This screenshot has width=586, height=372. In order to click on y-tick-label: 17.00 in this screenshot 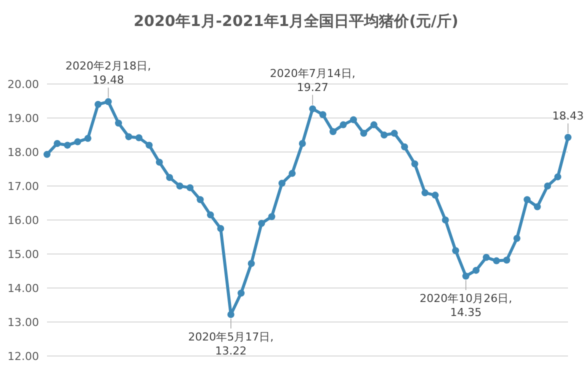, I will do `click(23, 186)`.